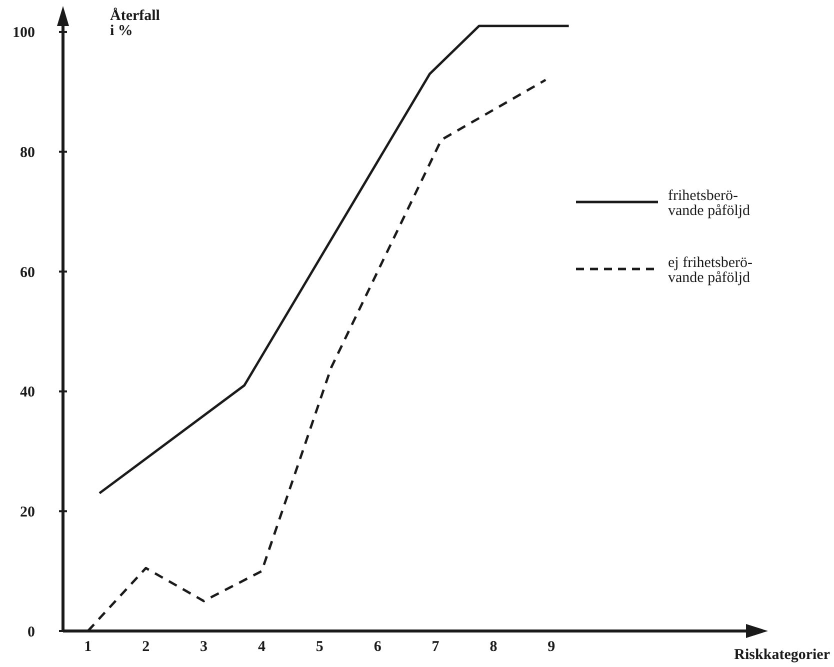  Describe the element at coordinates (27, 272) in the screenshot. I see `y-tick-label: 60` at that location.